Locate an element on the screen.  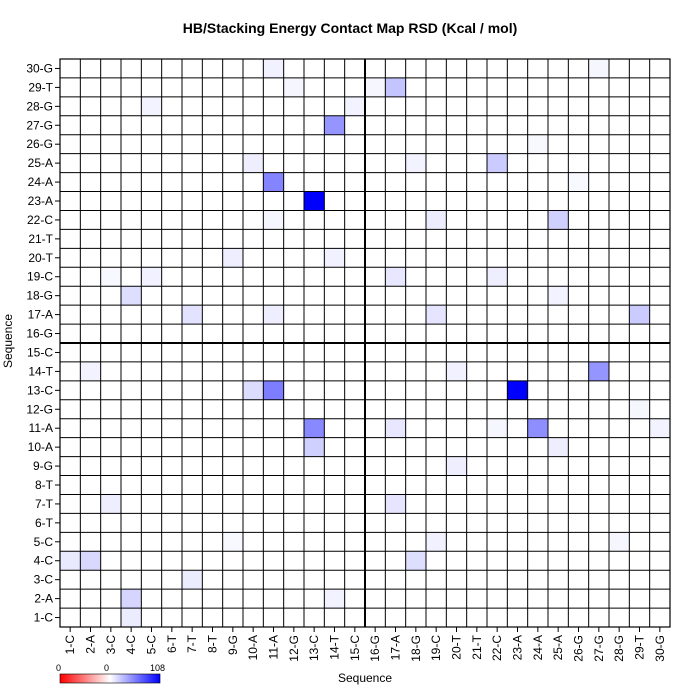
y-tick-label: 22-C is located at coordinates (40, 220).